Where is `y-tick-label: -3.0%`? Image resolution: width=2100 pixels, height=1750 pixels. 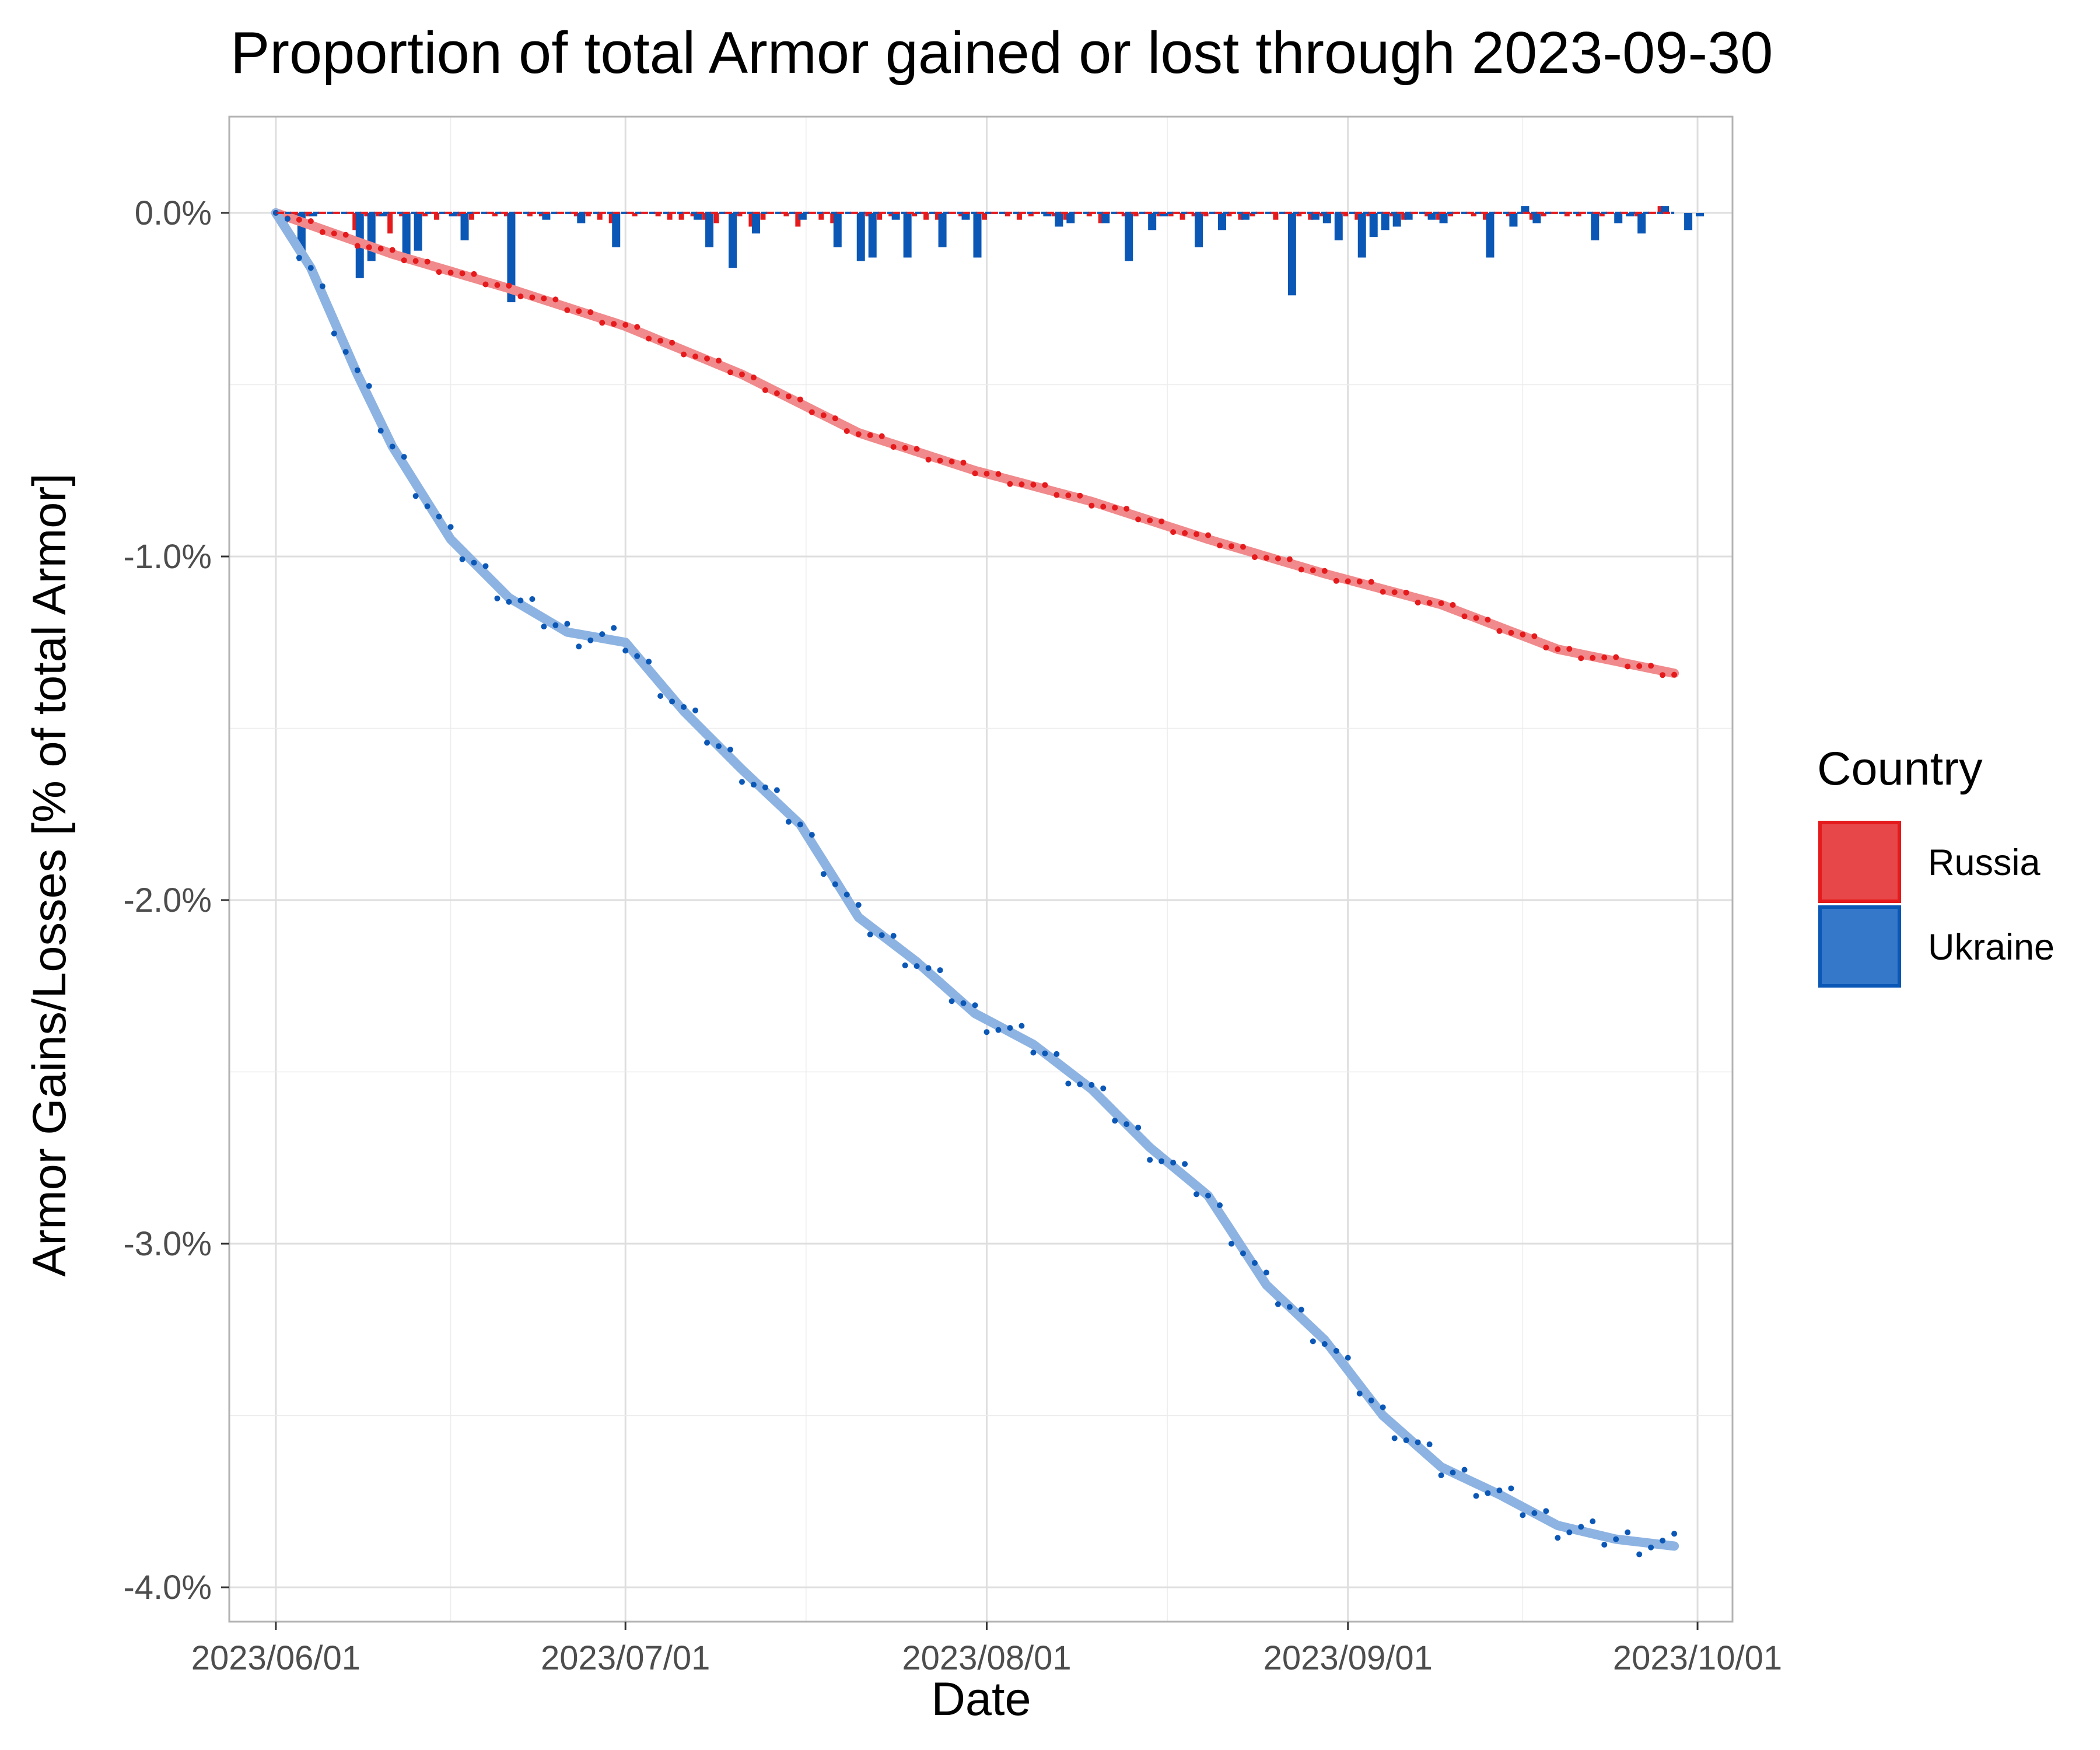 y-tick-label: -3.0% is located at coordinates (167, 1244).